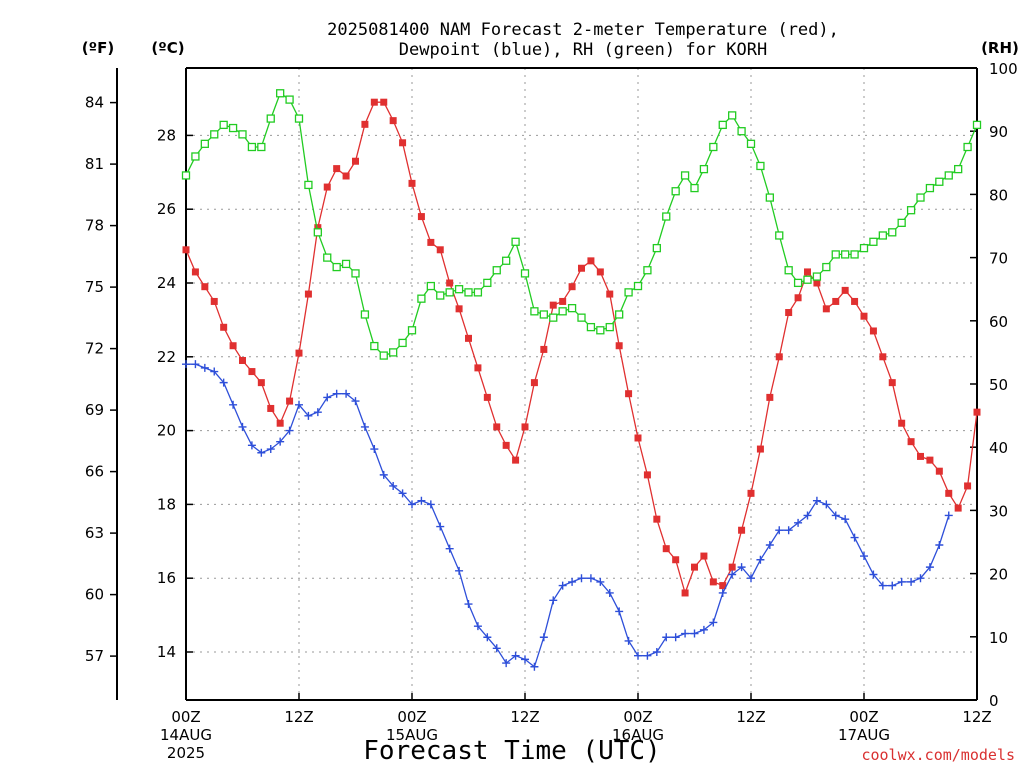 This screenshot has height=768, width=1024. What do you see at coordinates (998, 575) in the screenshot?
I see `rh-tick-label: 20` at bounding box center [998, 575].